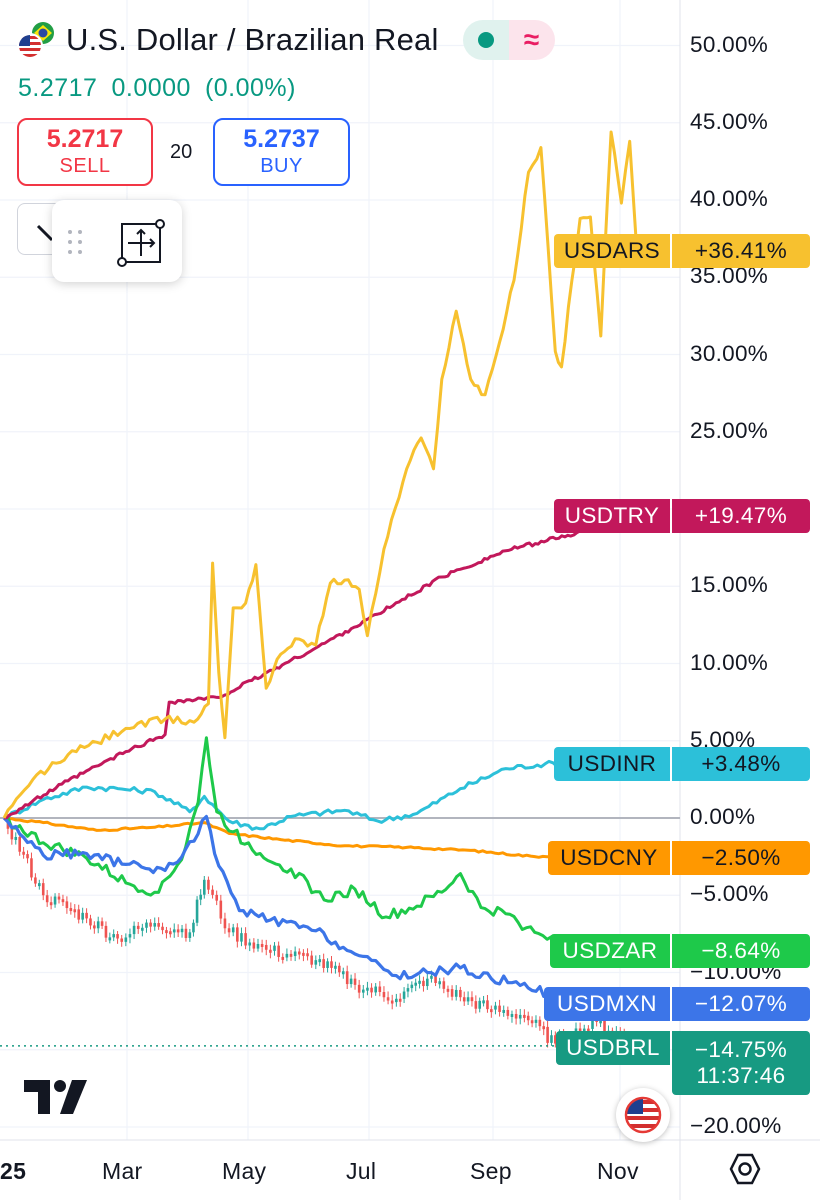 This screenshot has width=820, height=1200. I want to click on series-value-label: −8.64%, so click(741, 951).